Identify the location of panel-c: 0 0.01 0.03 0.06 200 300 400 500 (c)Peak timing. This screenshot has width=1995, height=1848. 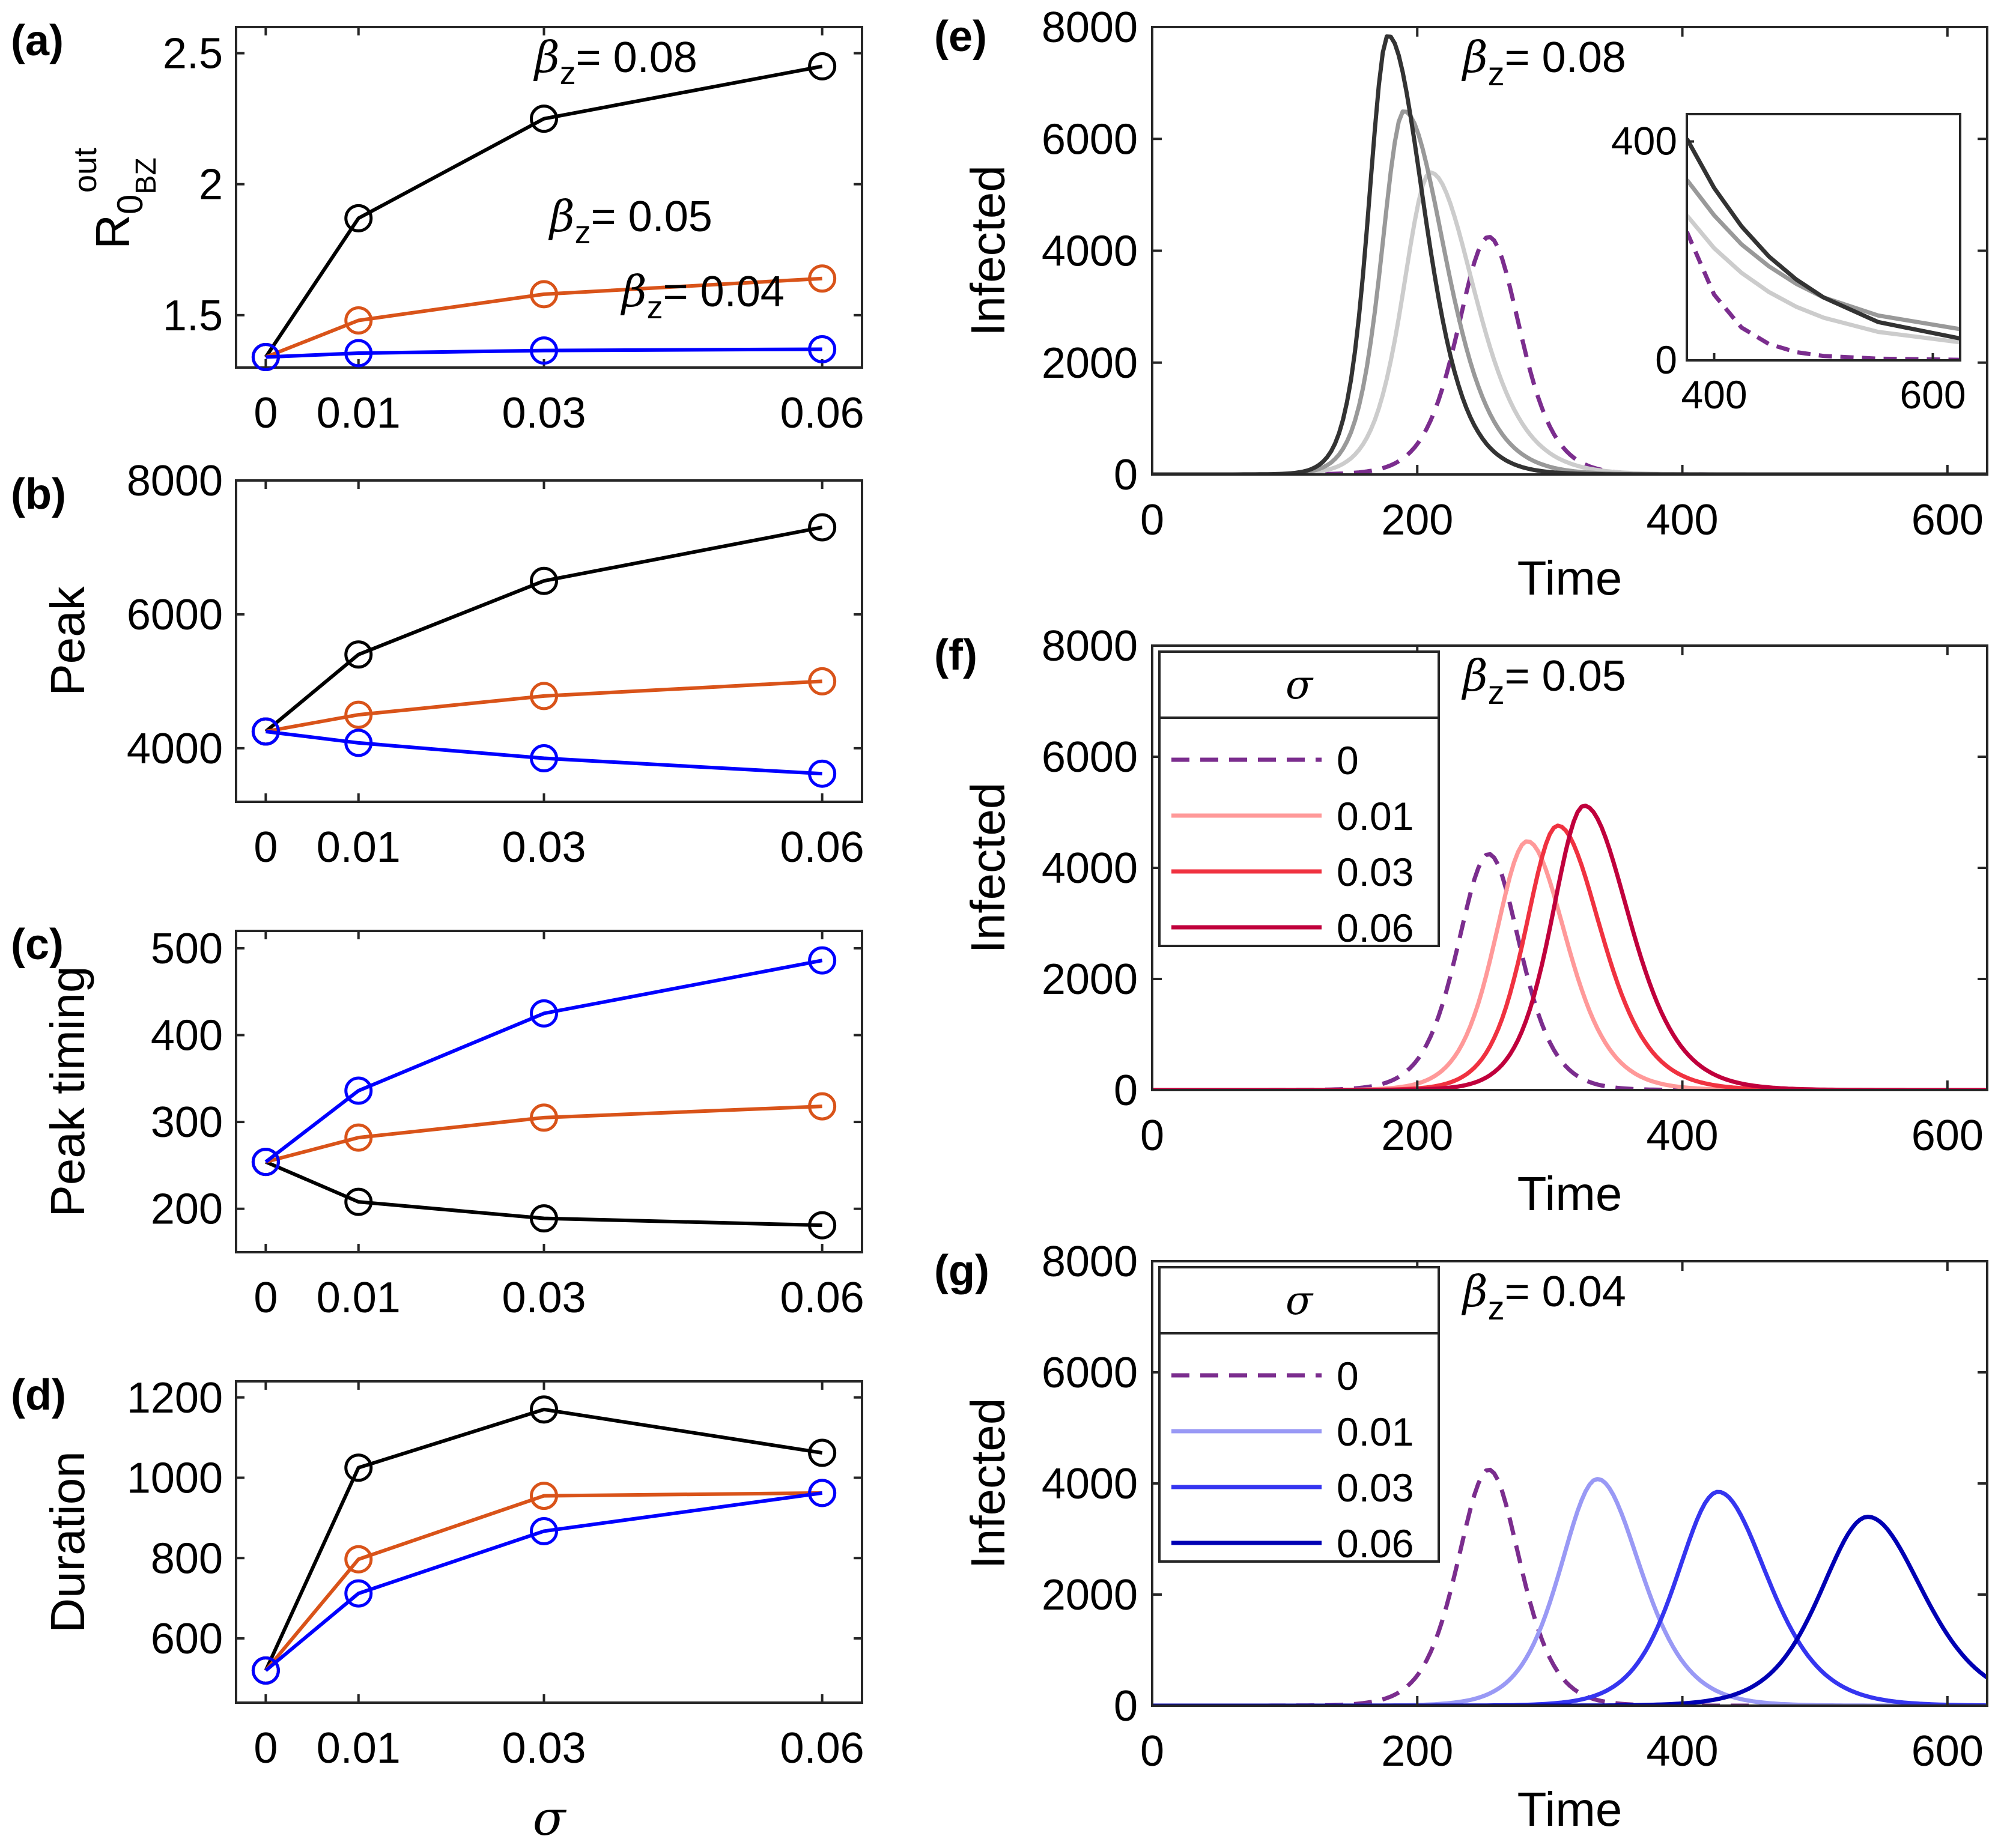
(437, 1122).